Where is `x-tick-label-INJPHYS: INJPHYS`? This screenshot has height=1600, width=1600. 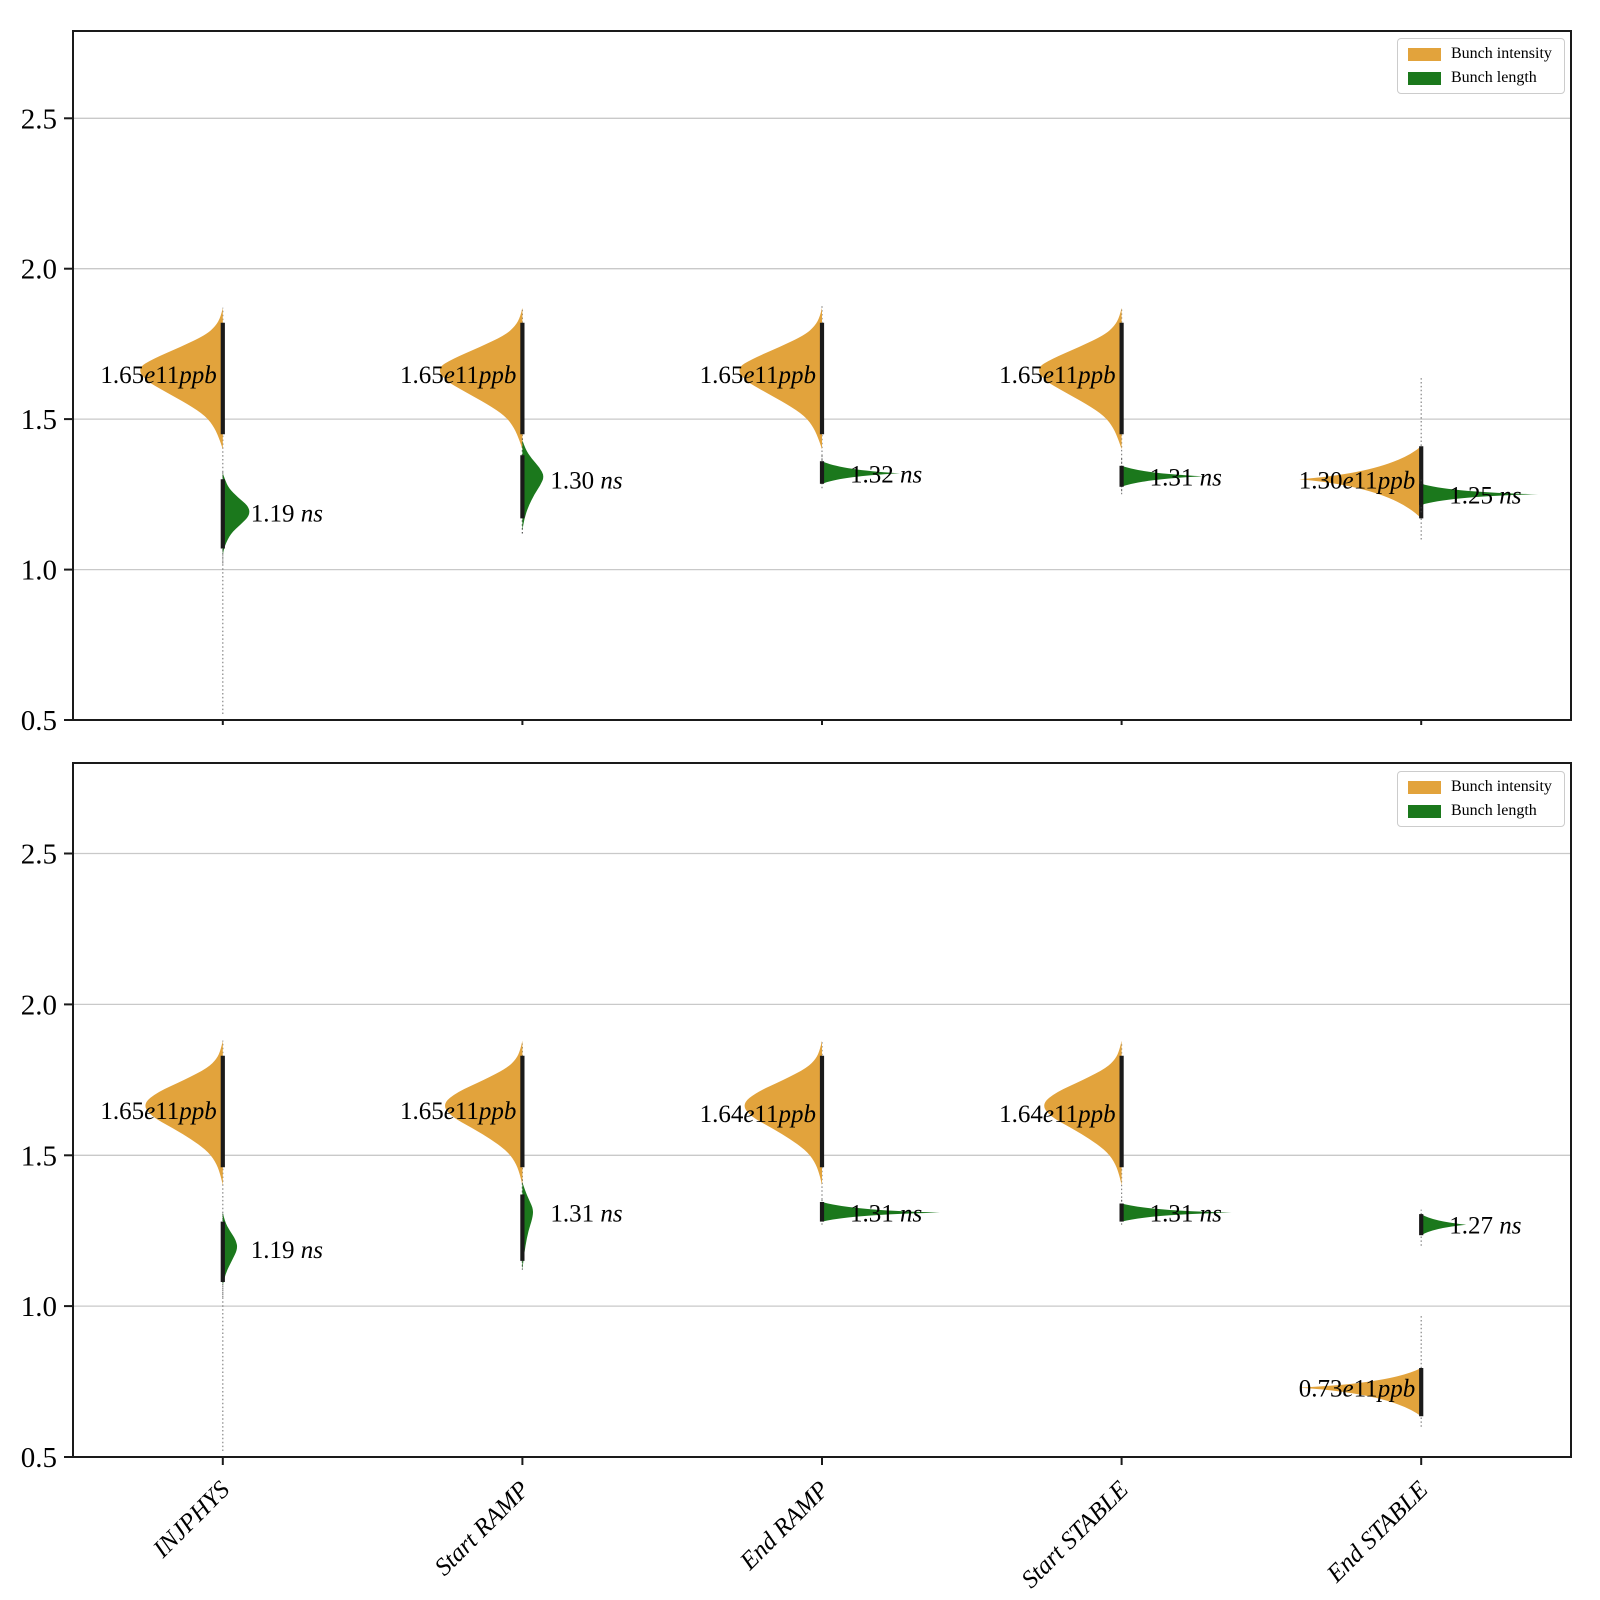 x-tick-label-INJPHYS: INJPHYS is located at coordinates (191, 1520).